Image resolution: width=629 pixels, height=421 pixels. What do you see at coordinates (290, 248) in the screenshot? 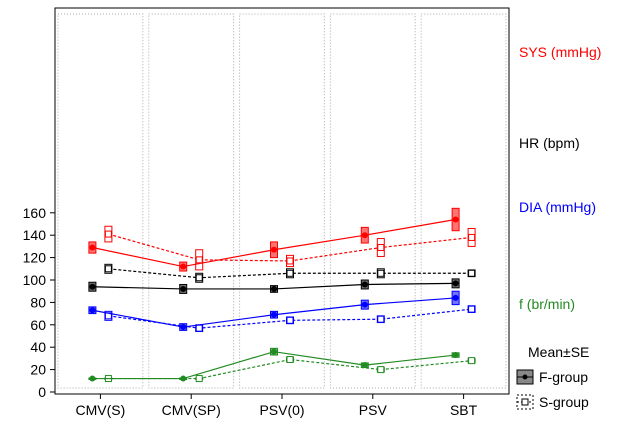
I see `measure-0-s-group-series` at bounding box center [290, 248].